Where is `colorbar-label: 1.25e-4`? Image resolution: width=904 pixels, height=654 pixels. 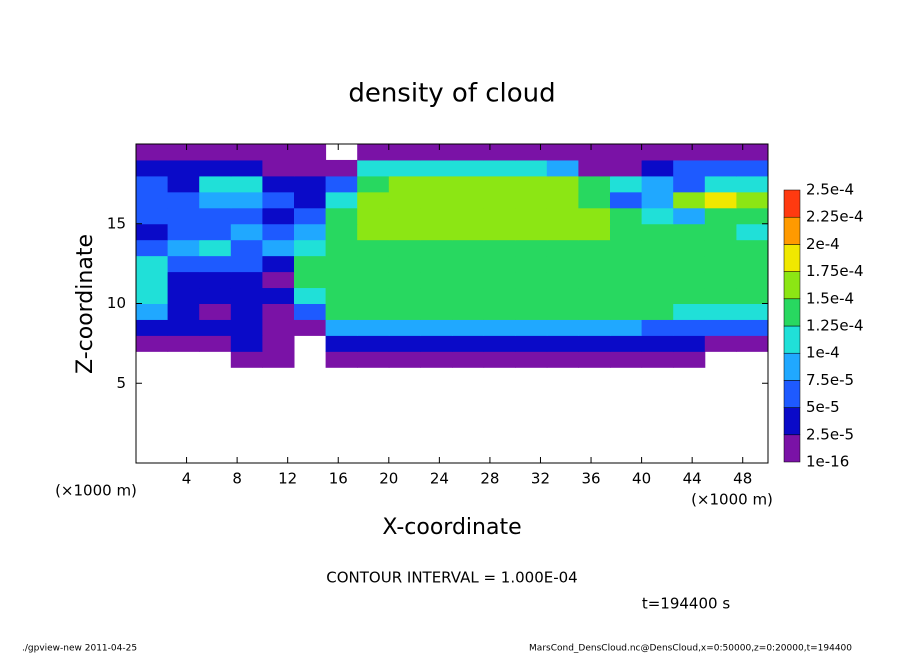 colorbar-label: 1.25e-4 is located at coordinates (835, 326).